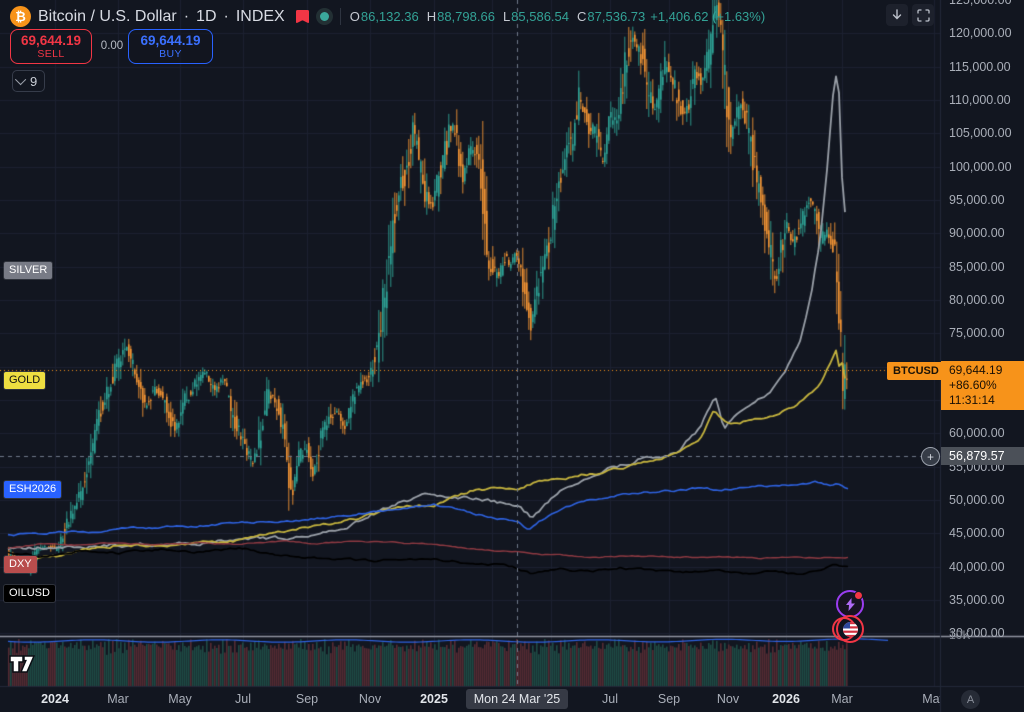 Image resolution: width=1024 pixels, height=712 pixels. I want to click on scroll-to-recent-button, so click(897, 15).